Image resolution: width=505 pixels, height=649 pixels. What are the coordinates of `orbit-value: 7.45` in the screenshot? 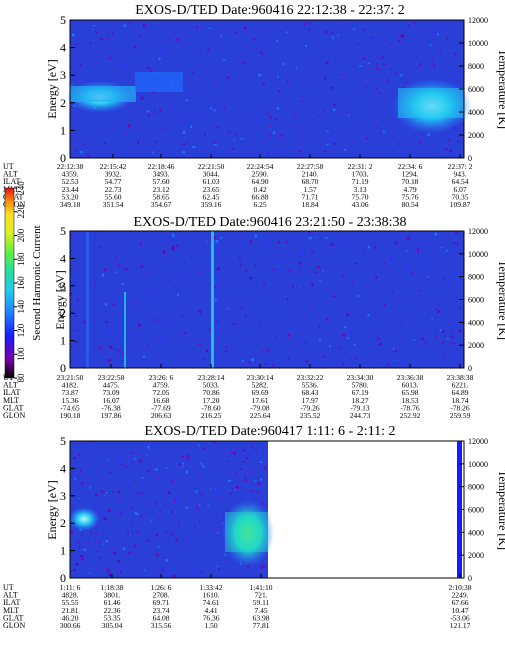 It's located at (260, 610).